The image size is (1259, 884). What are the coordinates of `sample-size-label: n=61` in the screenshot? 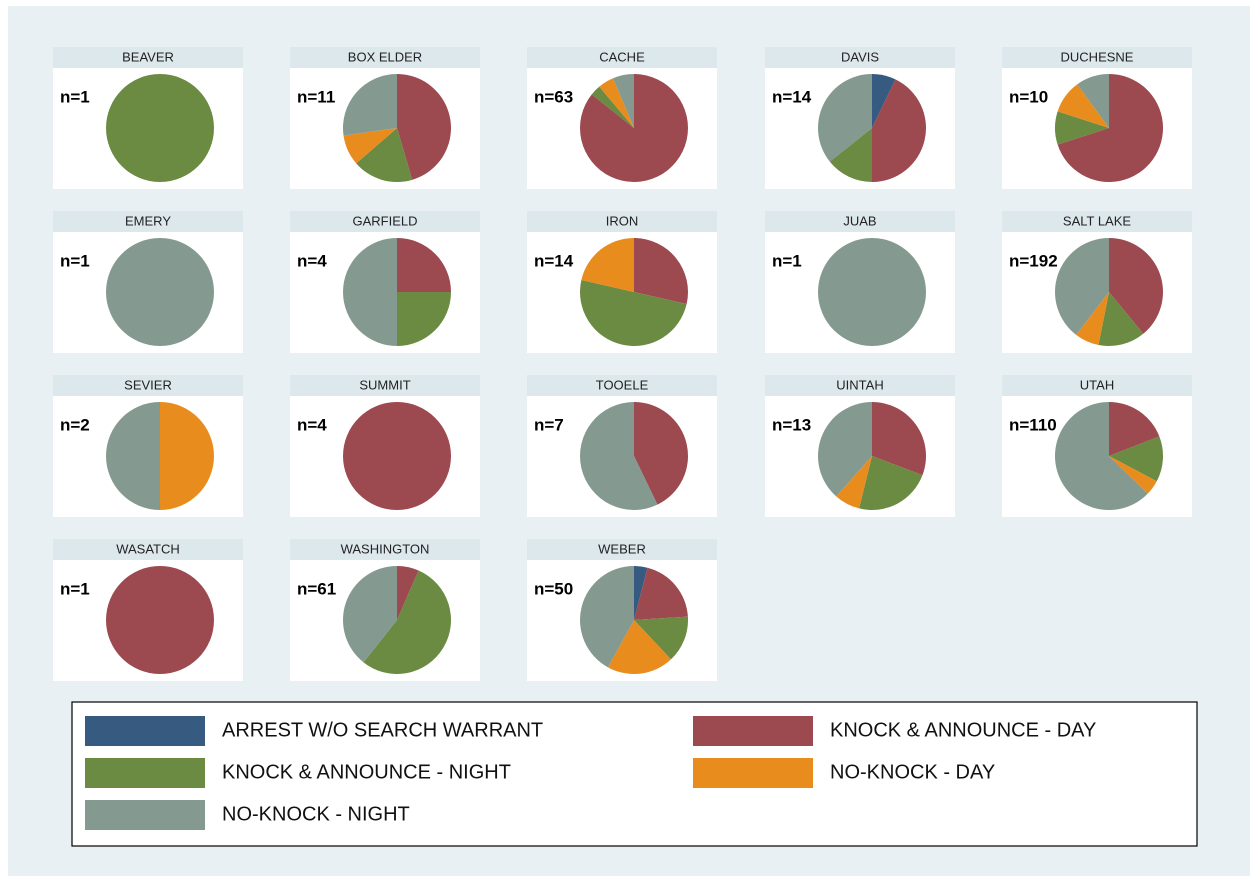 It's located at (316, 588).